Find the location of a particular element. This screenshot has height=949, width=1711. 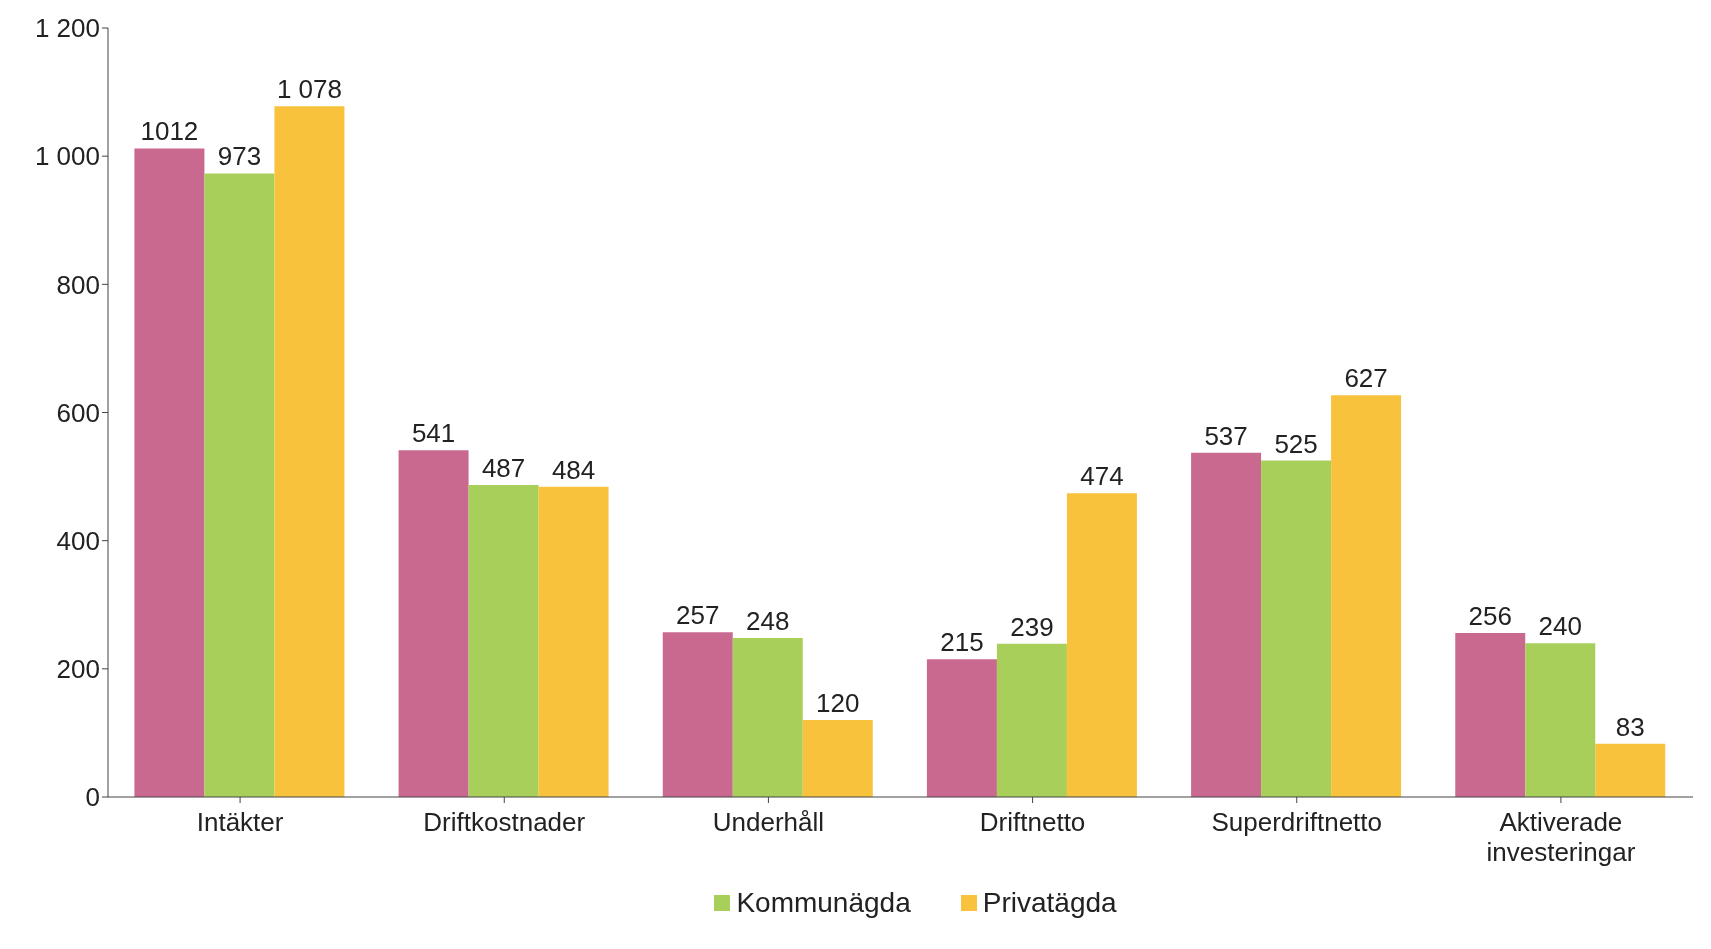

data-label: 537 is located at coordinates (1226, 435).